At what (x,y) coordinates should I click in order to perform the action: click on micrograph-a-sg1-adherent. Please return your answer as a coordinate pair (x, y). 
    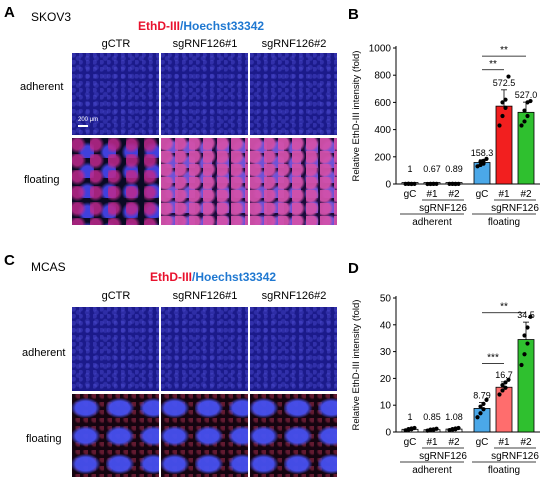
    Looking at the image, I should click on (204, 94).